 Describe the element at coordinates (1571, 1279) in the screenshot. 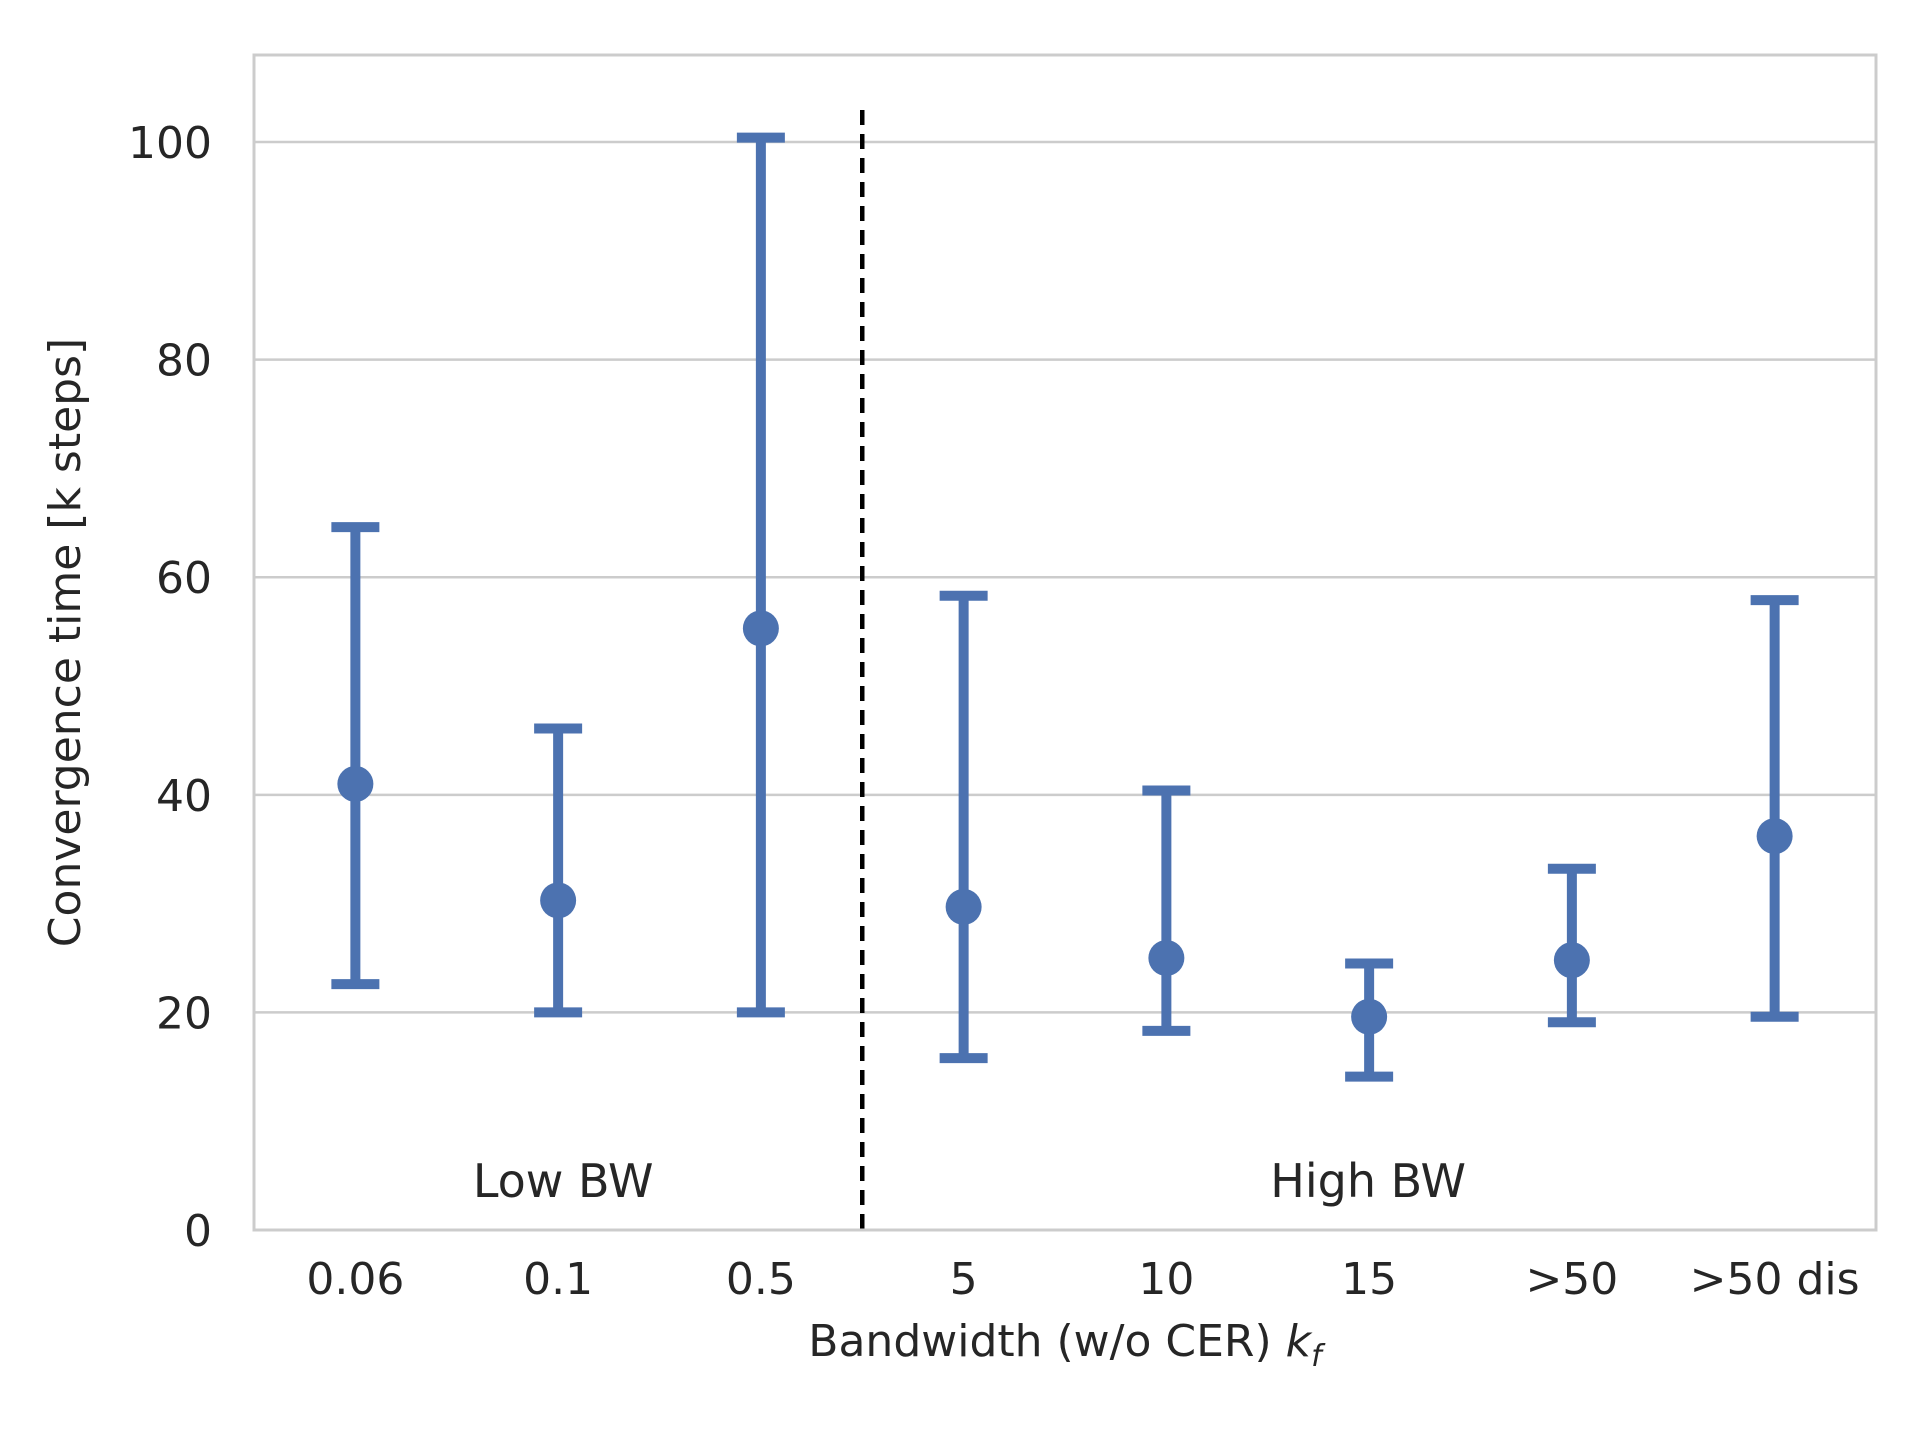

I see `x-tick-label: >50` at that location.